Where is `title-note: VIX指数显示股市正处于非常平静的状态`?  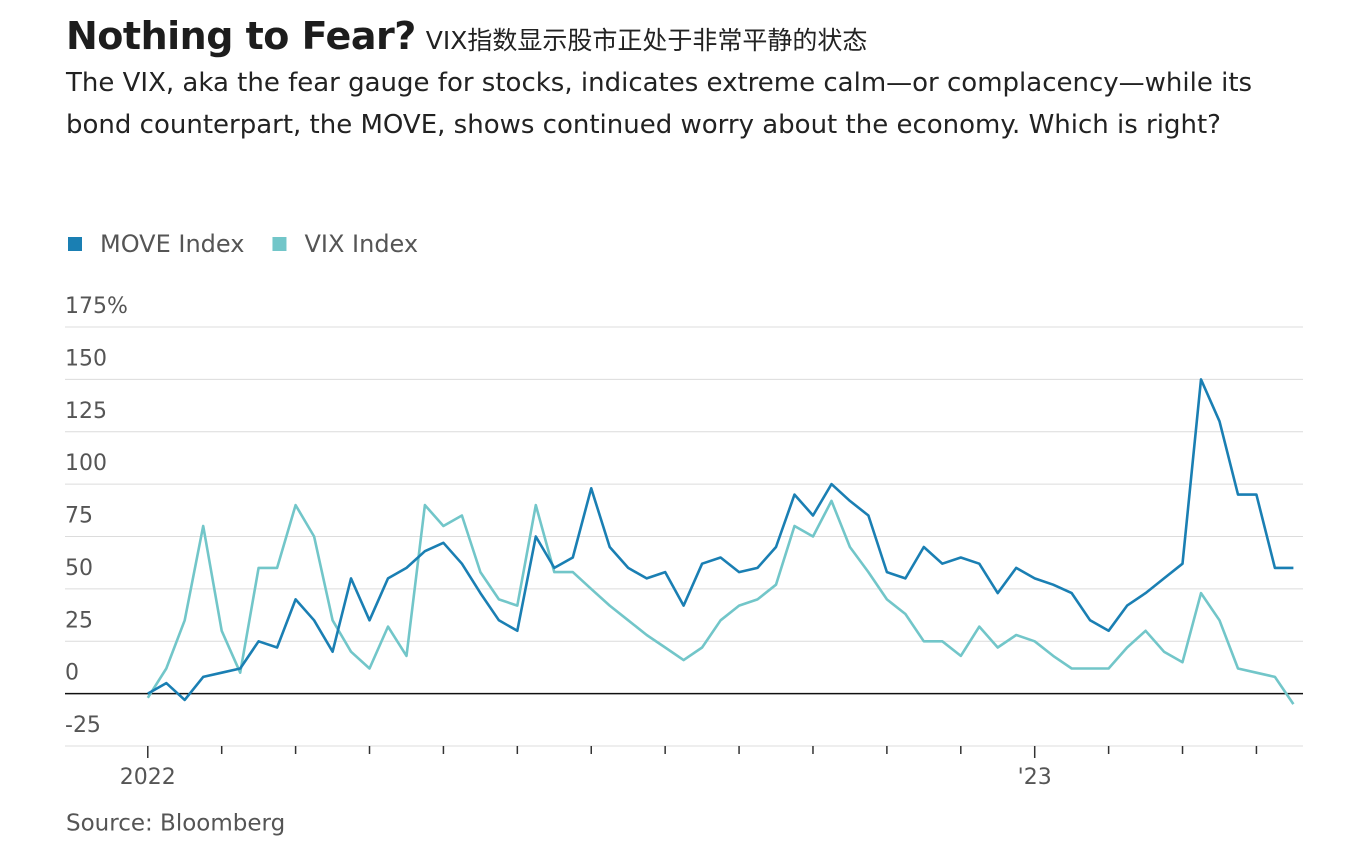
title-note: VIX指数显示股市正处于非常平静的状态 is located at coordinates (646, 40).